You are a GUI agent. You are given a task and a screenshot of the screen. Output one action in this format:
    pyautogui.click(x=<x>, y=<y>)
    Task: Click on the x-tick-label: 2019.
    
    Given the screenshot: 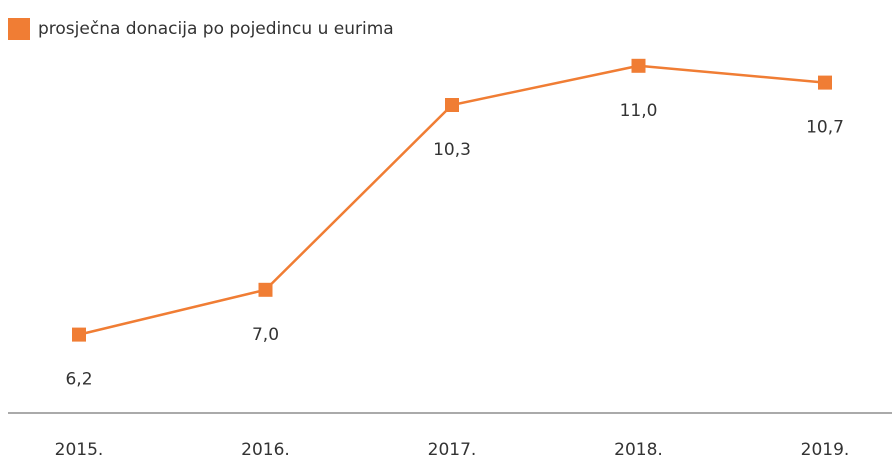 What is the action you would take?
    pyautogui.click(x=825, y=450)
    